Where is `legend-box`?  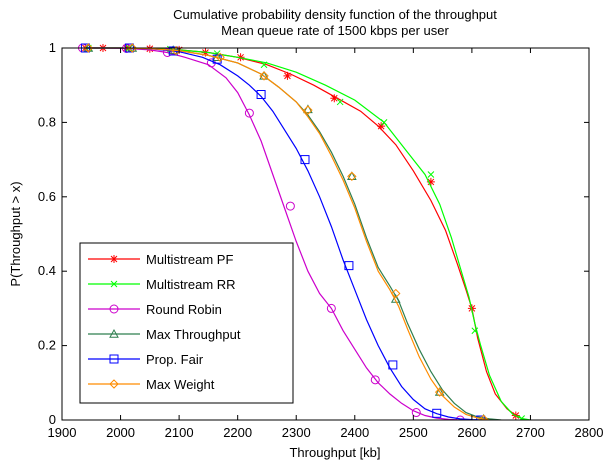
legend-box is located at coordinates (186, 323).